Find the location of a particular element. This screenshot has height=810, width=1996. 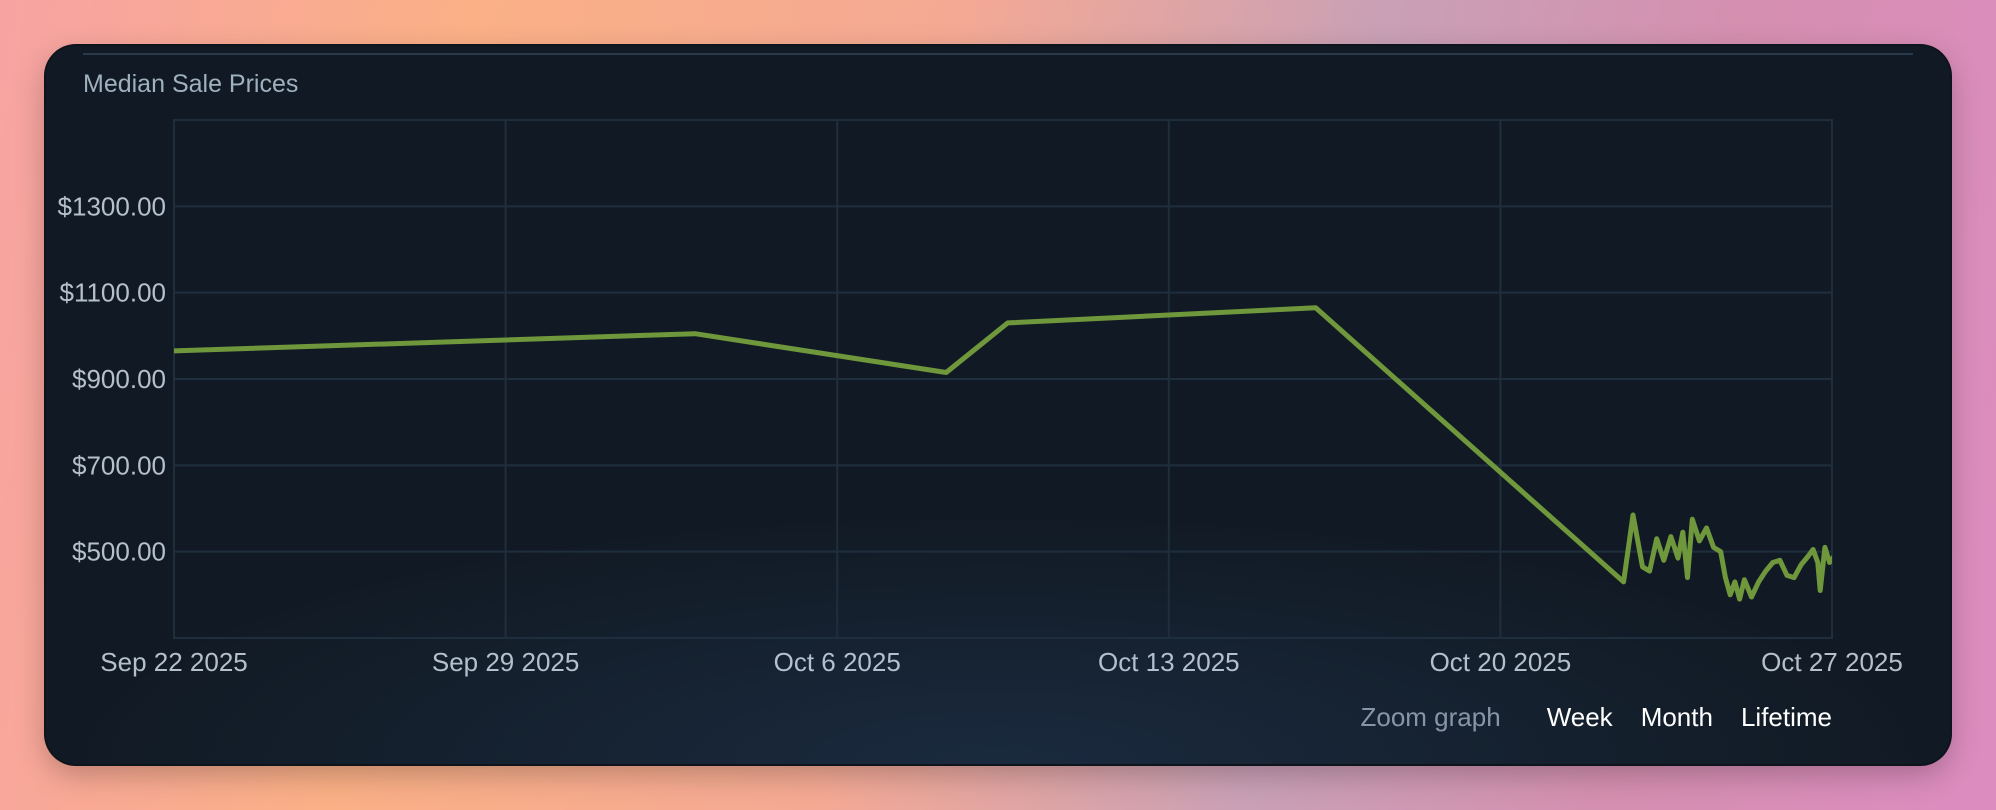

y-tick-label: $1100.00 is located at coordinates (112, 293).